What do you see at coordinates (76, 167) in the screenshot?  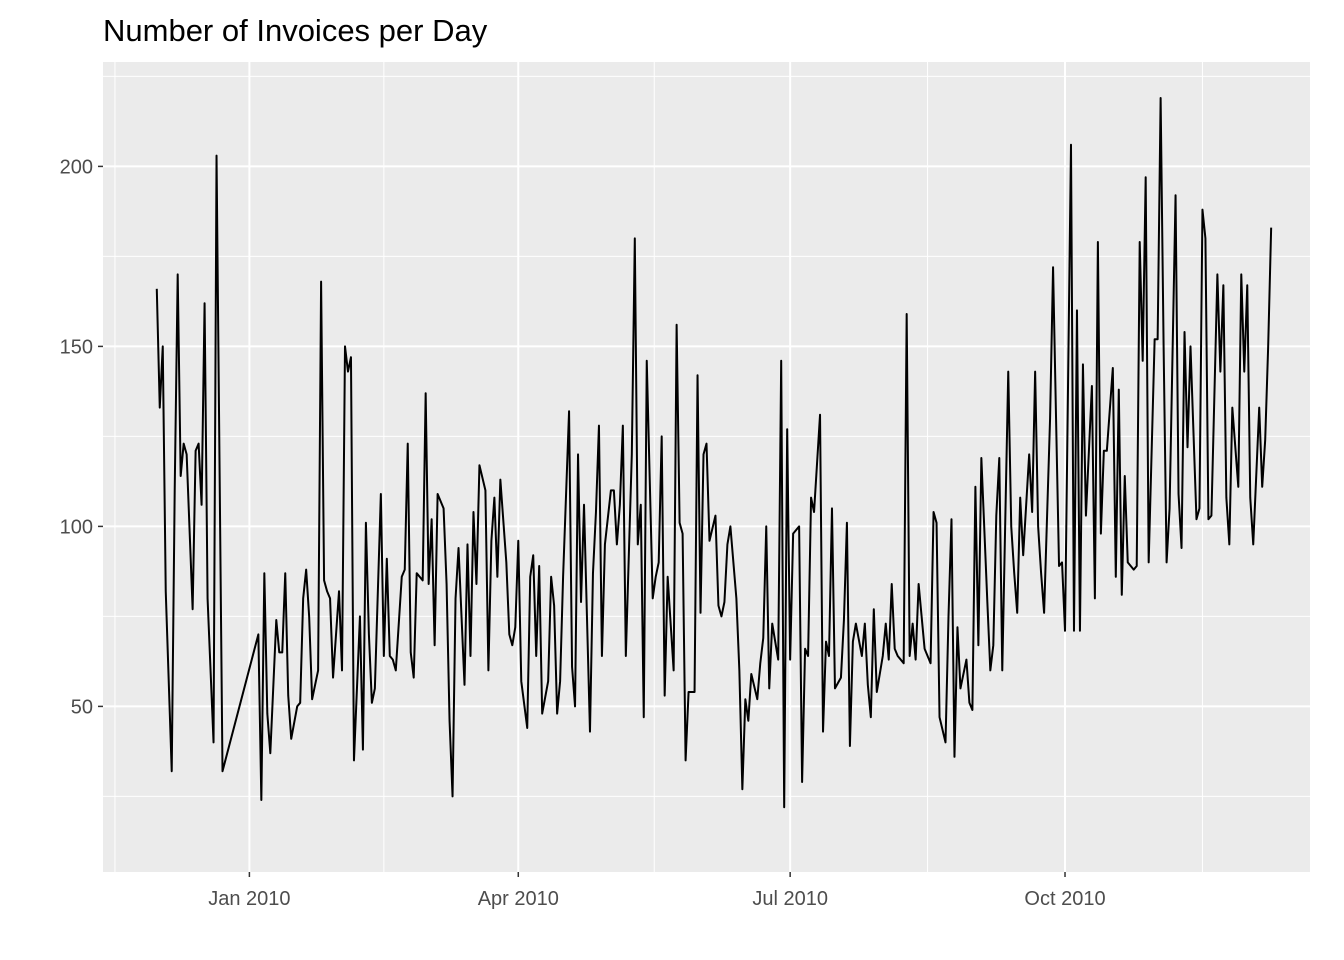 I see `y-tick-label: 200` at bounding box center [76, 167].